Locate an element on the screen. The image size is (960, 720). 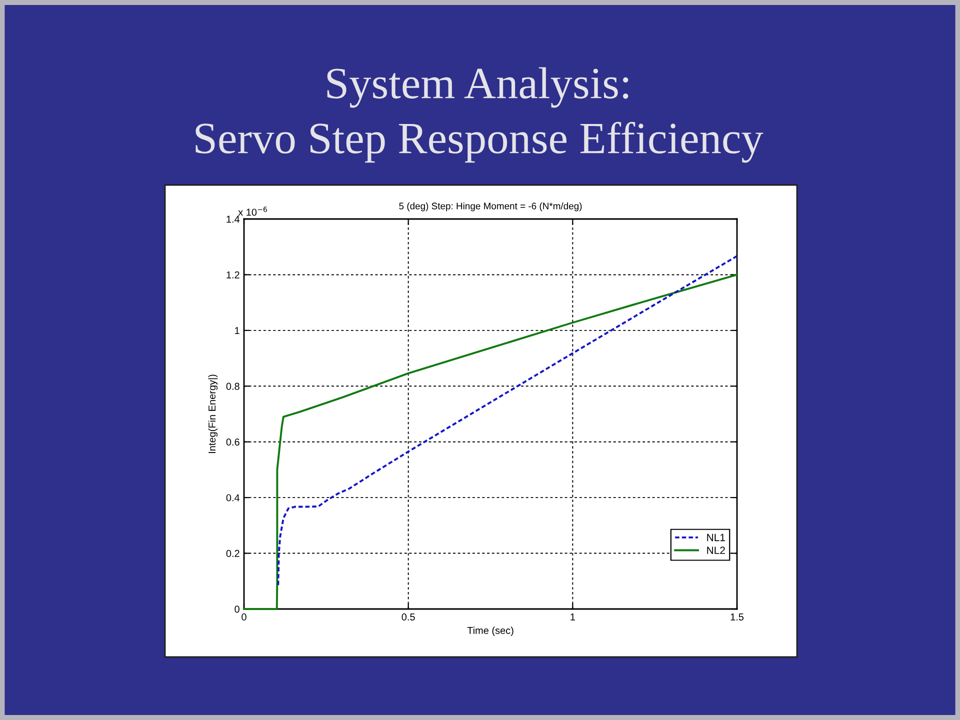
y-tick-label: 0.8 is located at coordinates (233, 386).